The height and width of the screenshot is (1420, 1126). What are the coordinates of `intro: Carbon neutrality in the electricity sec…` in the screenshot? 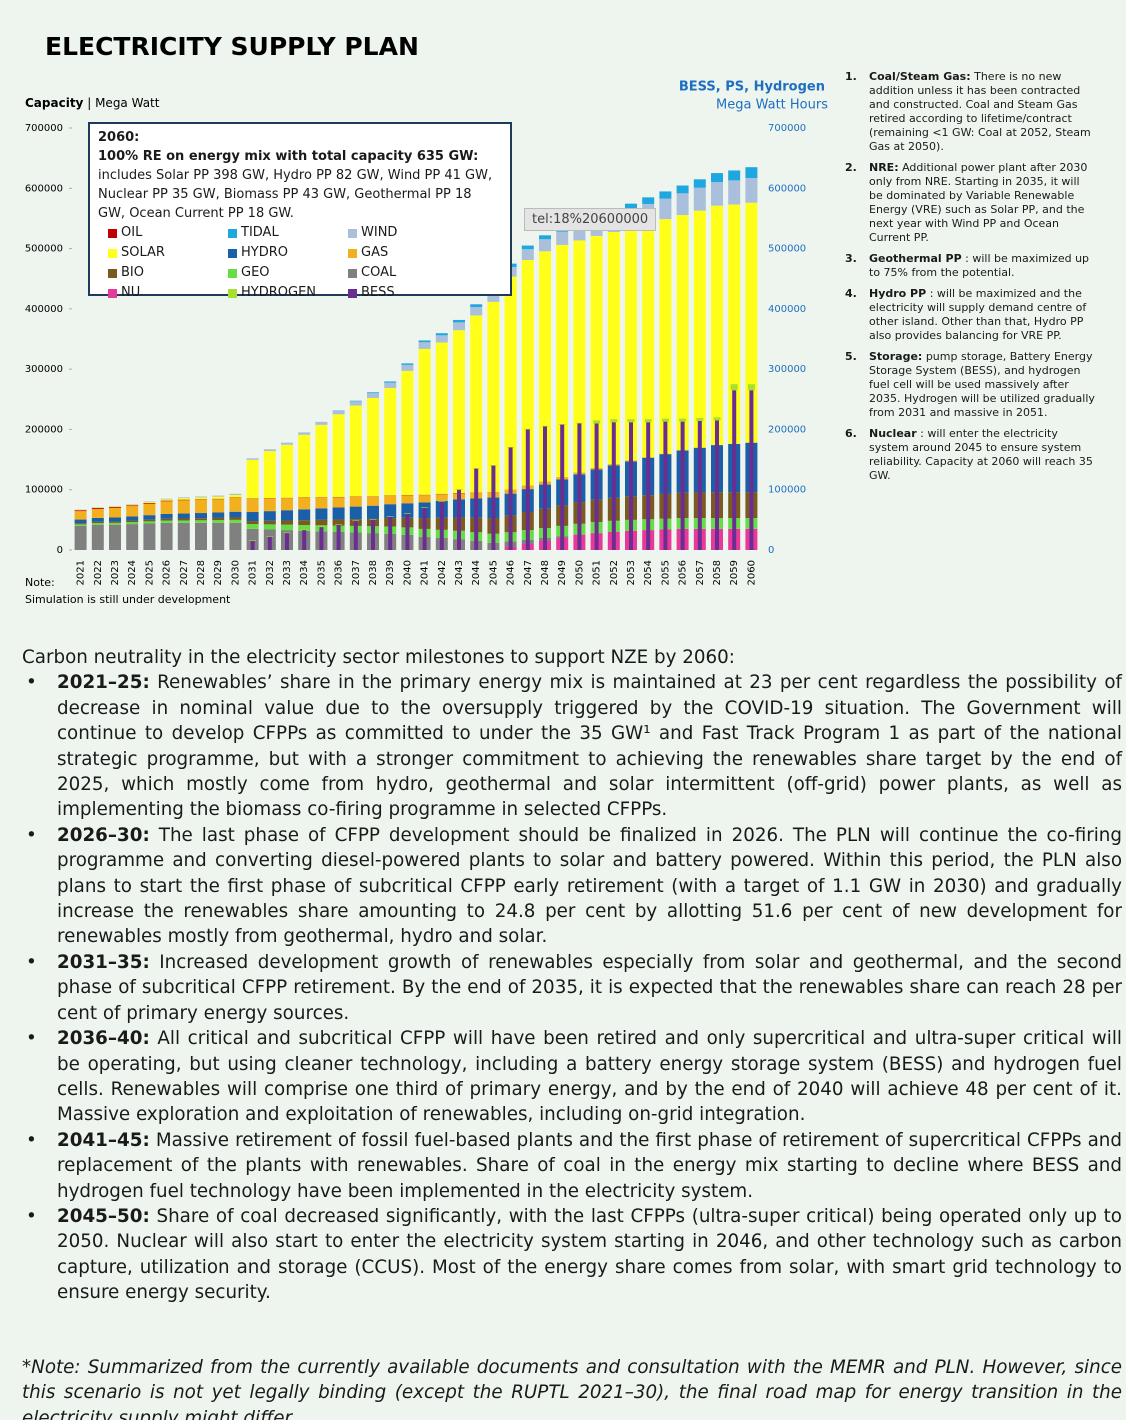 It's located at (378, 657).